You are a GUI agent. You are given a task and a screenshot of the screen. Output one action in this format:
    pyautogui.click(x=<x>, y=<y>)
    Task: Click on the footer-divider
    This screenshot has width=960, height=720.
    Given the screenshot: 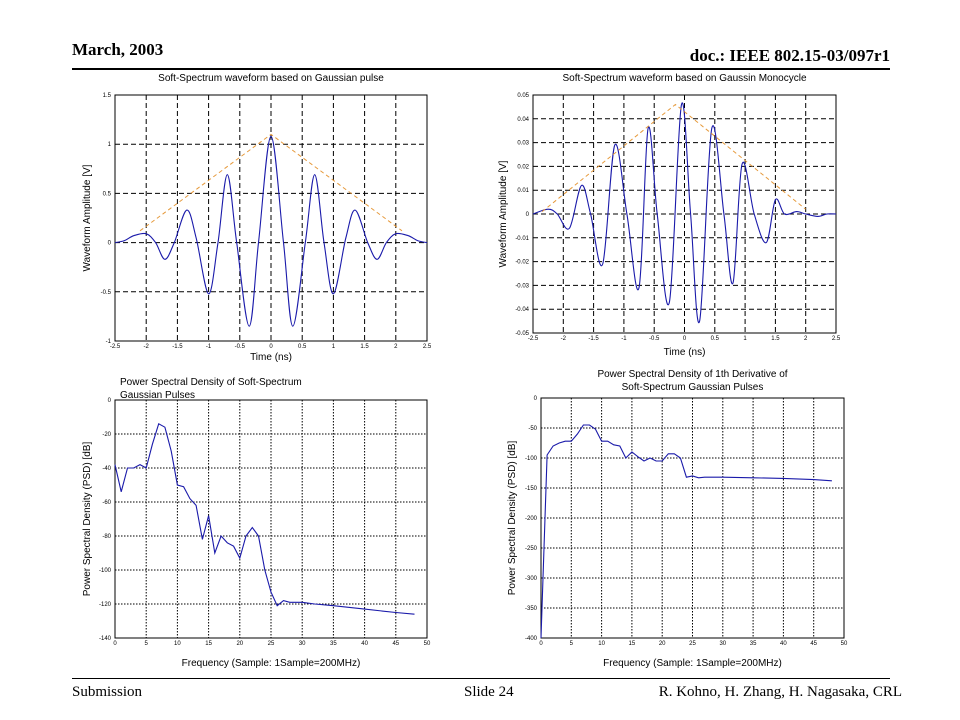 What is the action you would take?
    pyautogui.click(x=481, y=678)
    